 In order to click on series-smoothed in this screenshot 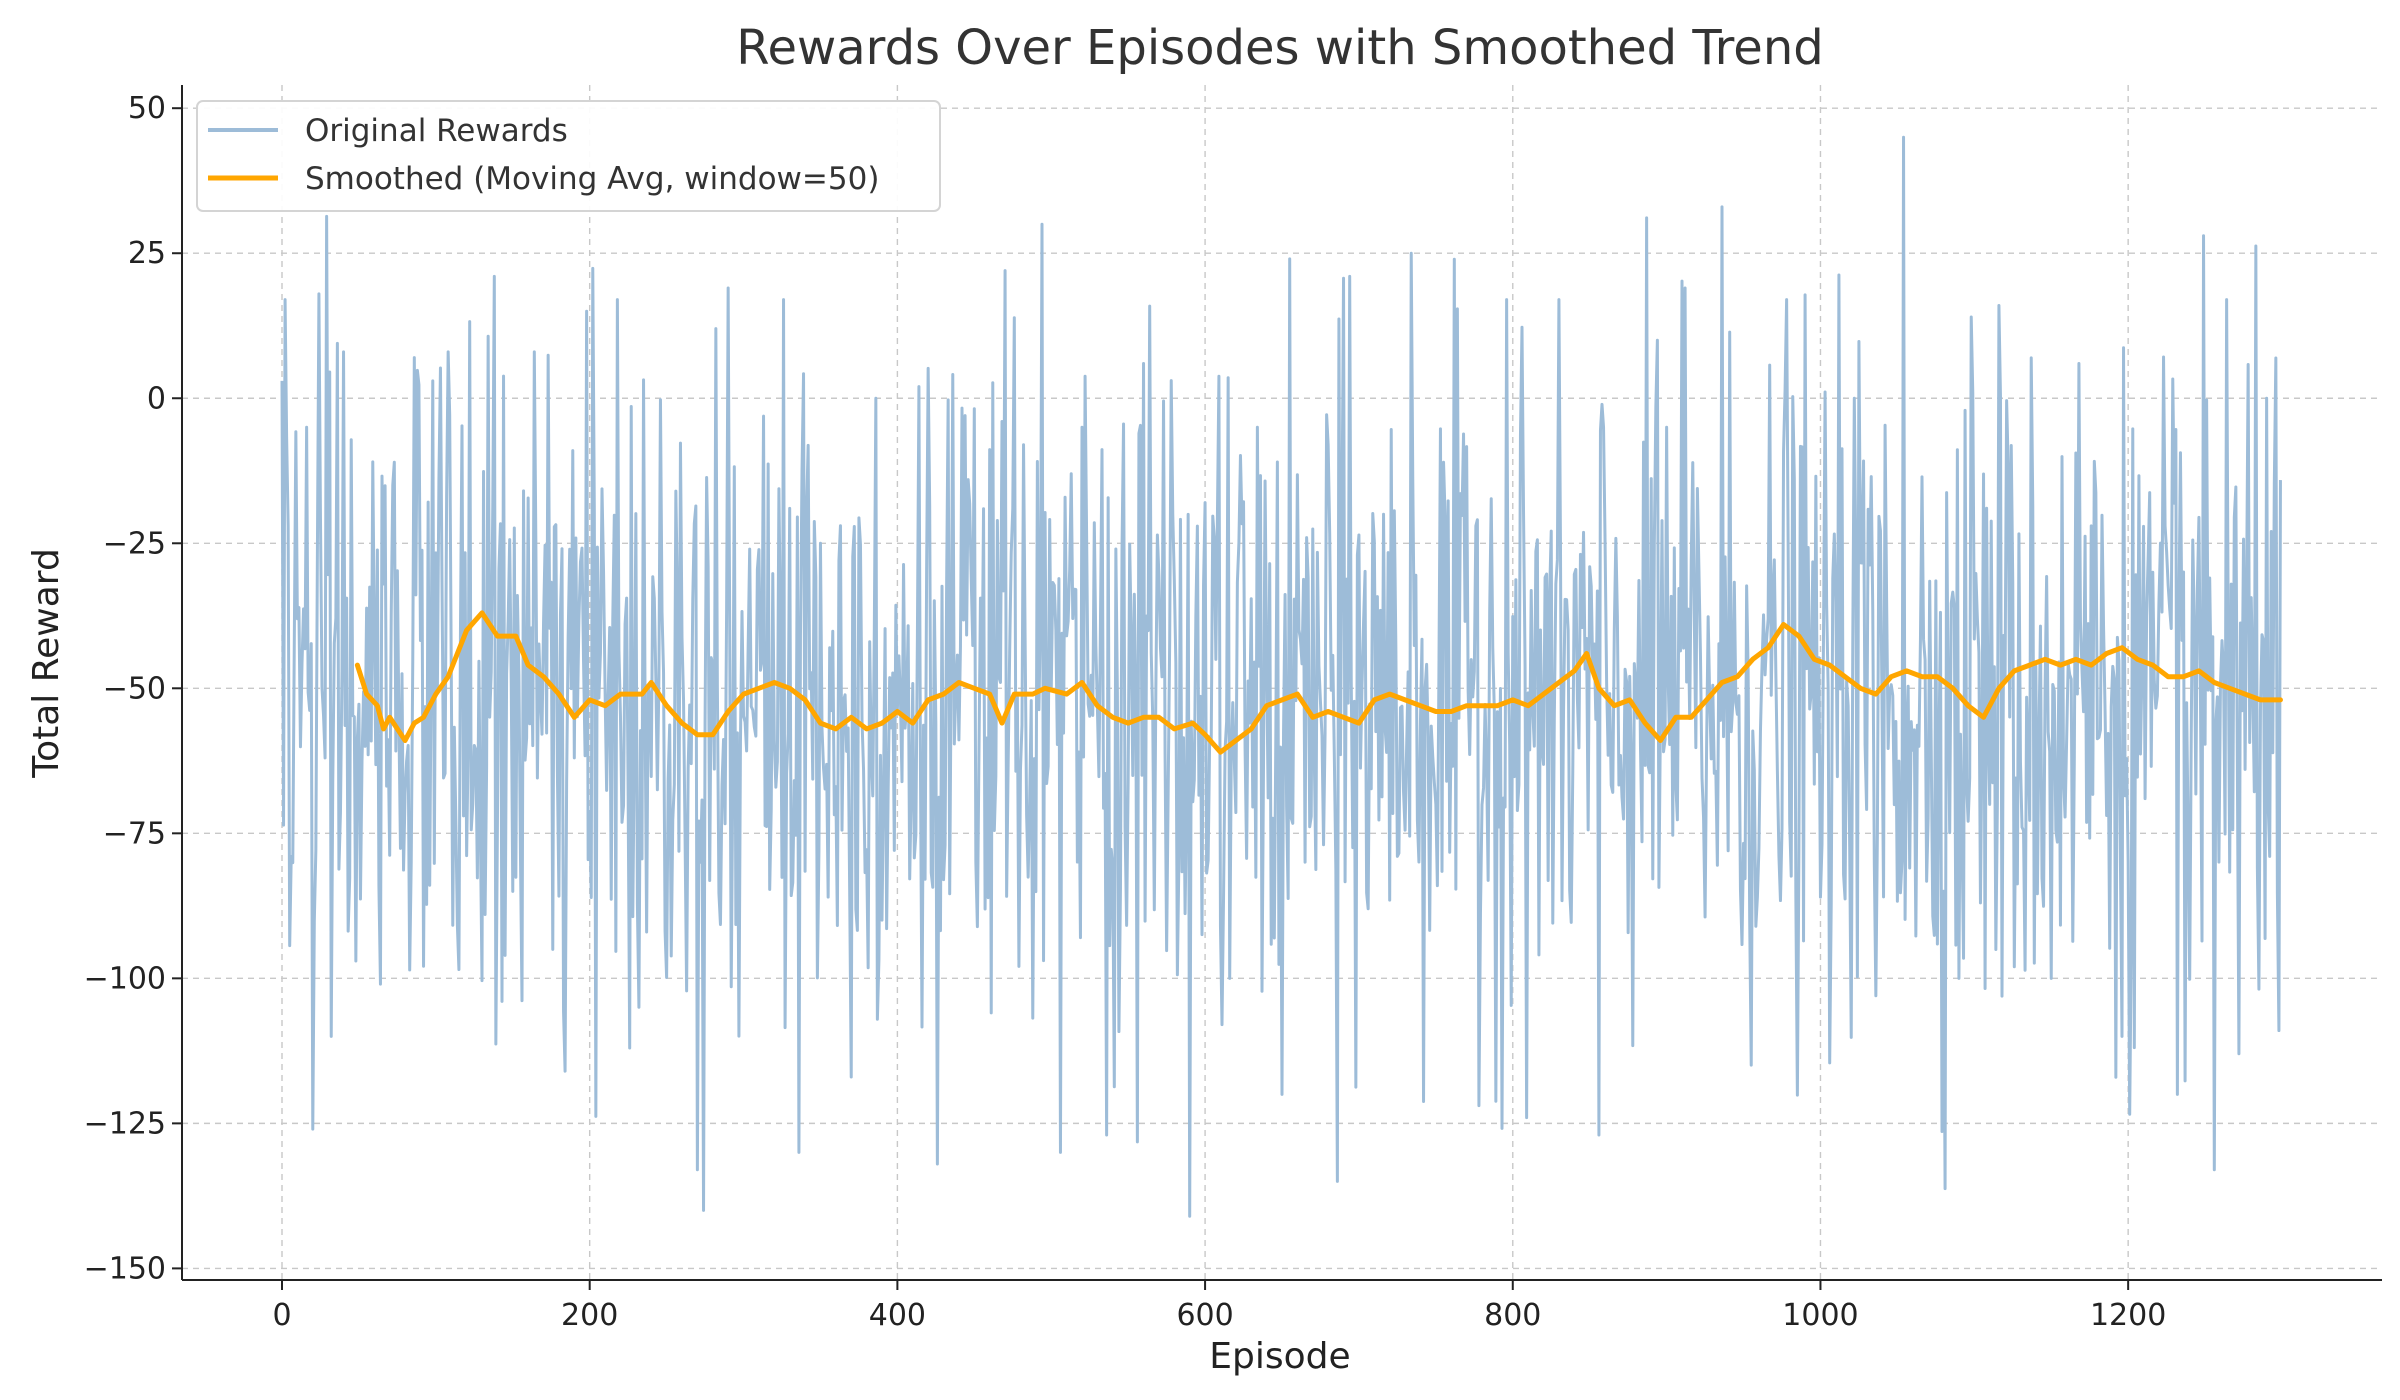, I will do `click(1318, 682)`.